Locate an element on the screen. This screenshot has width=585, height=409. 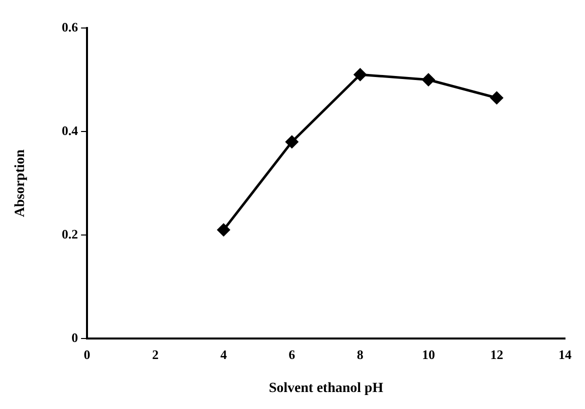
y-tick-label: 0.2 is located at coordinates (70, 234).